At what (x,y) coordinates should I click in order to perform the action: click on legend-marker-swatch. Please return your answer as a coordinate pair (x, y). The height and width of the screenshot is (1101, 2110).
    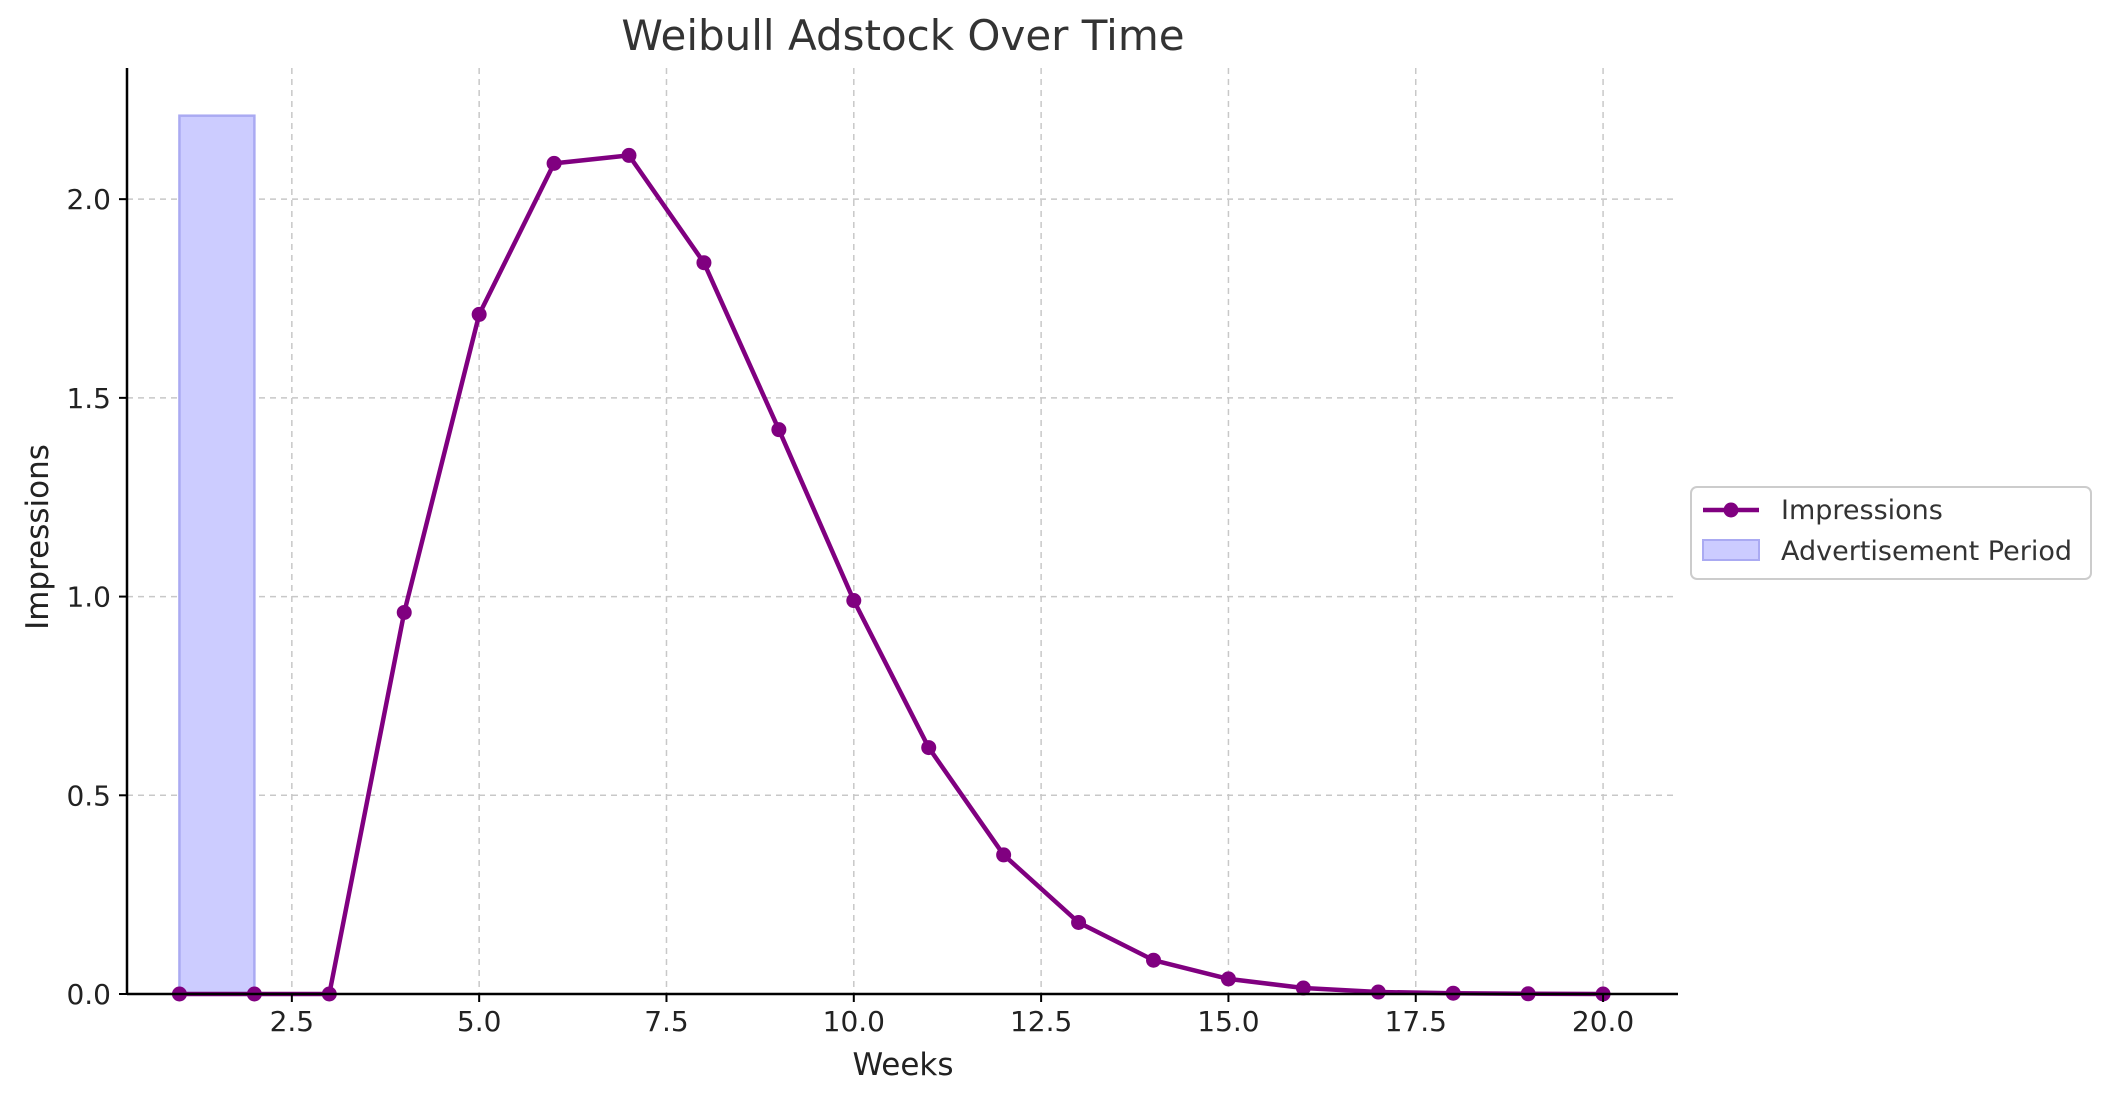
    Looking at the image, I should click on (1731, 510).